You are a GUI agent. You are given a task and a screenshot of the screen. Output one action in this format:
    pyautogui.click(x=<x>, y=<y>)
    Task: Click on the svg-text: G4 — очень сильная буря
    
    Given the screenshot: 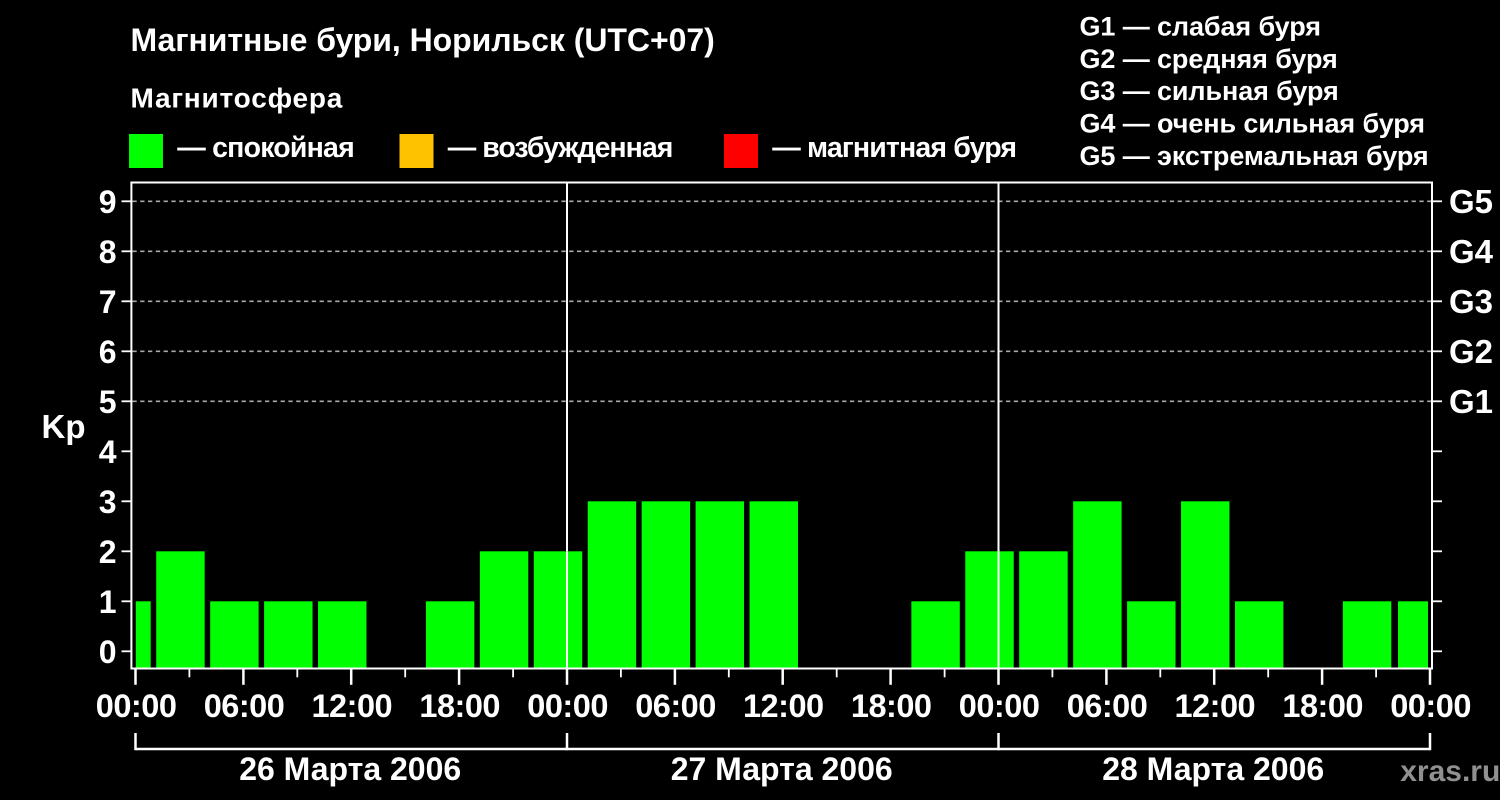 What is the action you would take?
    pyautogui.click(x=1252, y=124)
    